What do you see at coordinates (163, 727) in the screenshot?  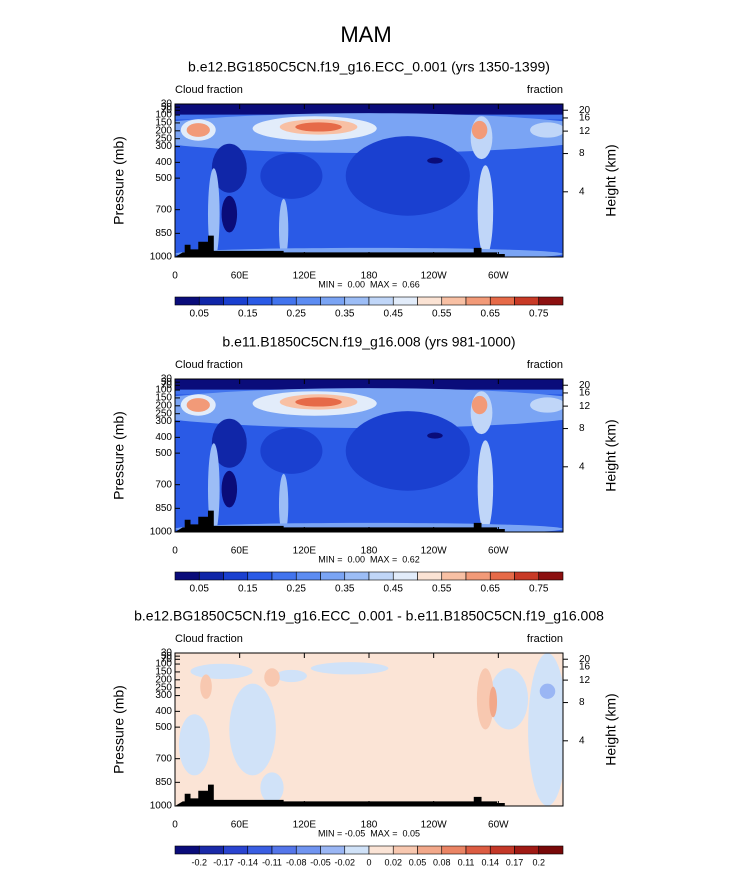 I see `y-tick-label: 500` at bounding box center [163, 727].